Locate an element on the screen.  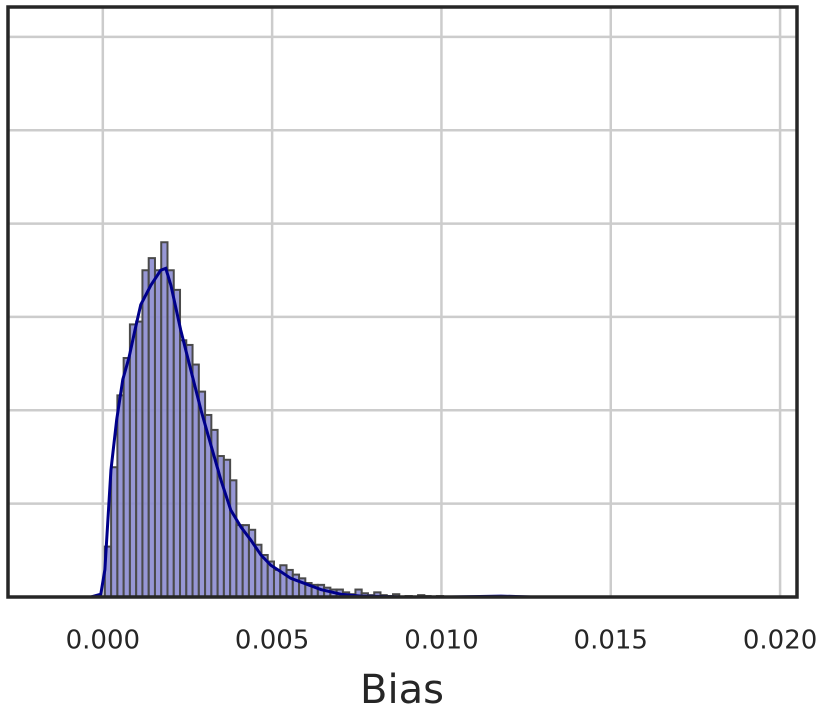
x-tick-label: 0.010 is located at coordinates (441, 641).